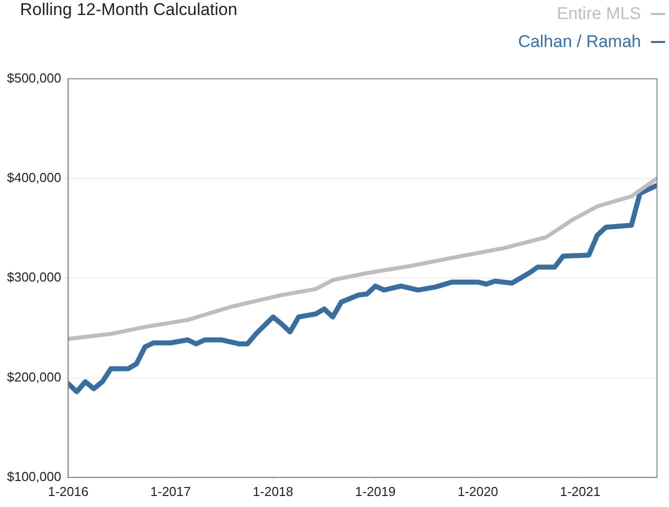 The width and height of the screenshot is (669, 507). I want to click on legend-label: Calhan / Ramah, so click(579, 42).